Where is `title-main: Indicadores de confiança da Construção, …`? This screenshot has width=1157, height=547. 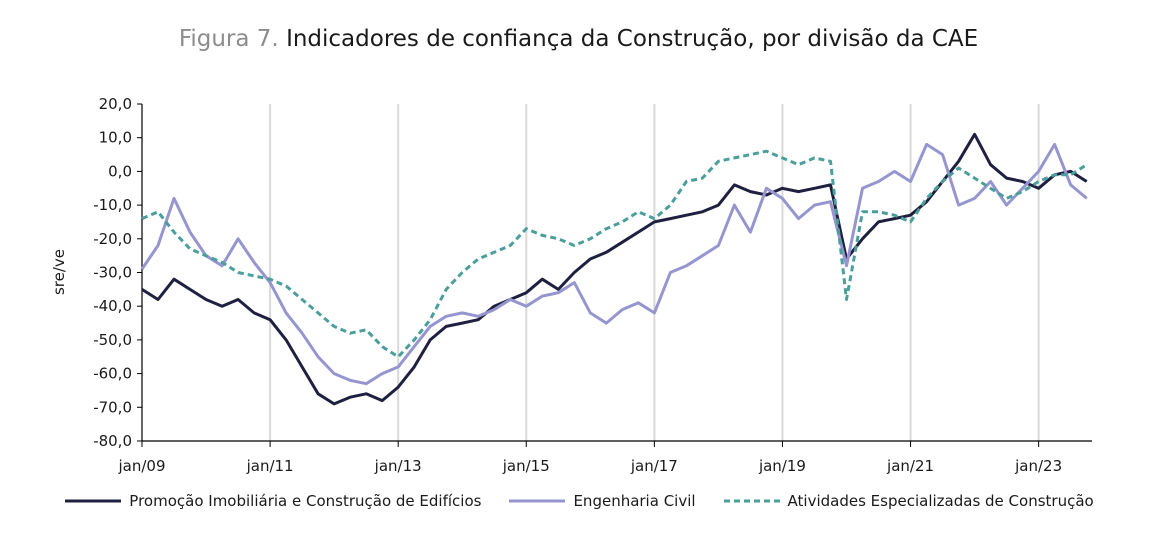
title-main: Indicadores de confiança da Construção, … is located at coordinates (632, 39).